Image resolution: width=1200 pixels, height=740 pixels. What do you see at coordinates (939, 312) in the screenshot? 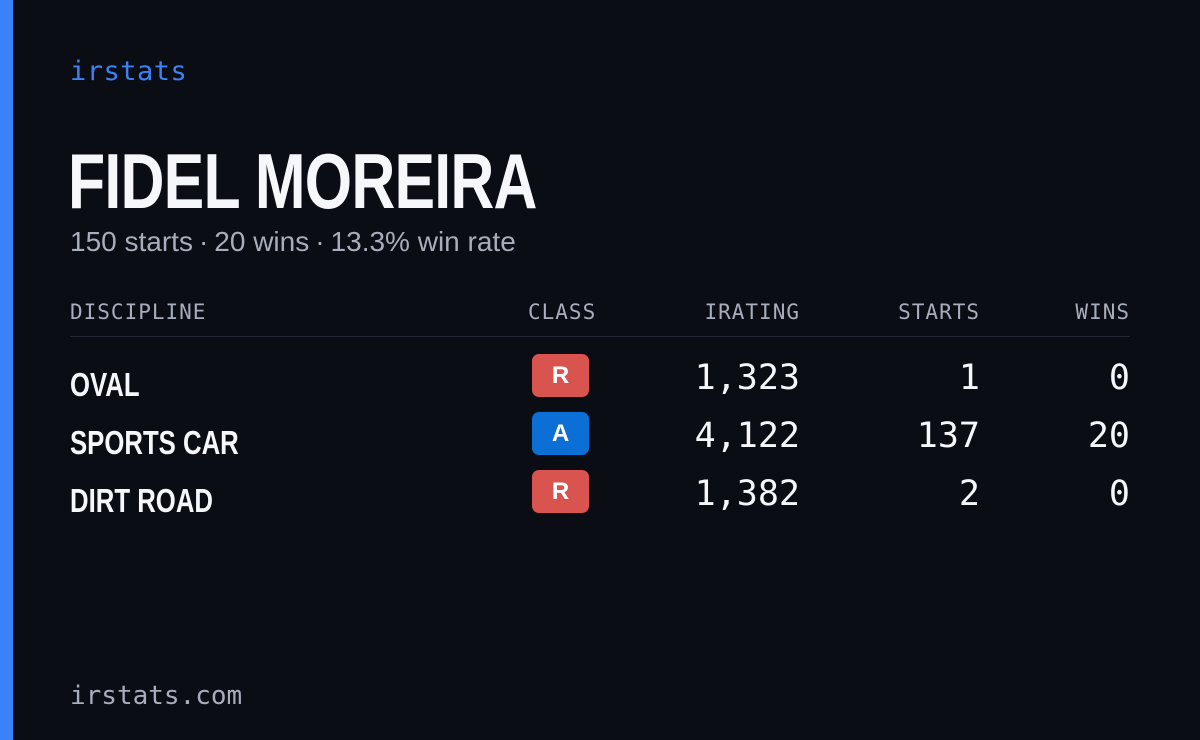
I see `header-starts: STARTS` at bounding box center [939, 312].